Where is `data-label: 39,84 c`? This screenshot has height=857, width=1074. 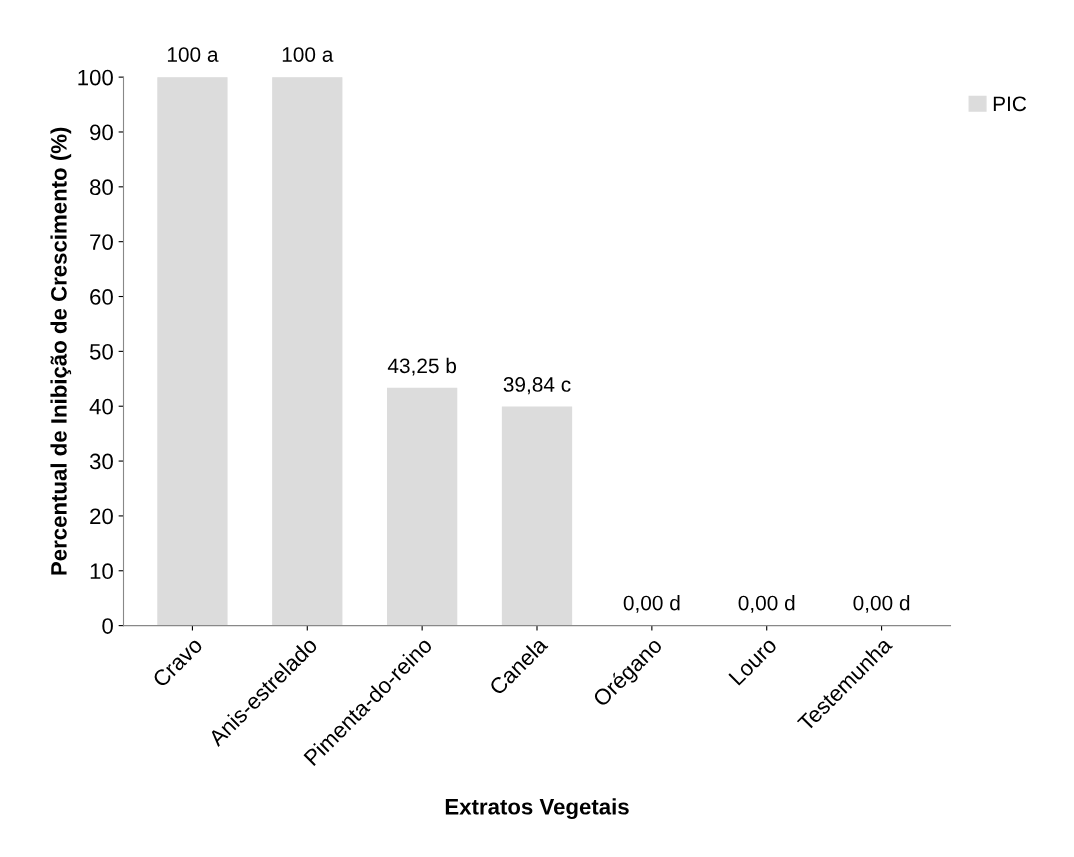
data-label: 39,84 c is located at coordinates (537, 386).